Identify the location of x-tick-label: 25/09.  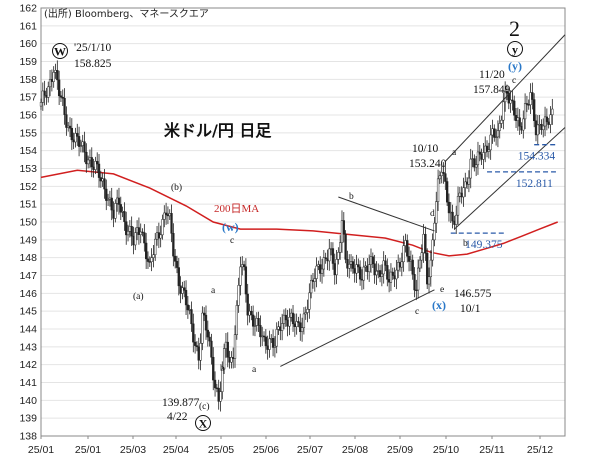
(400, 450).